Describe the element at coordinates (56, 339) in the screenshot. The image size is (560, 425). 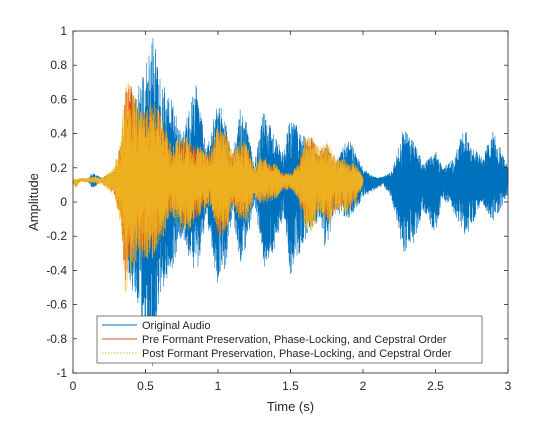
I see `y-tick-label: -0.8` at that location.